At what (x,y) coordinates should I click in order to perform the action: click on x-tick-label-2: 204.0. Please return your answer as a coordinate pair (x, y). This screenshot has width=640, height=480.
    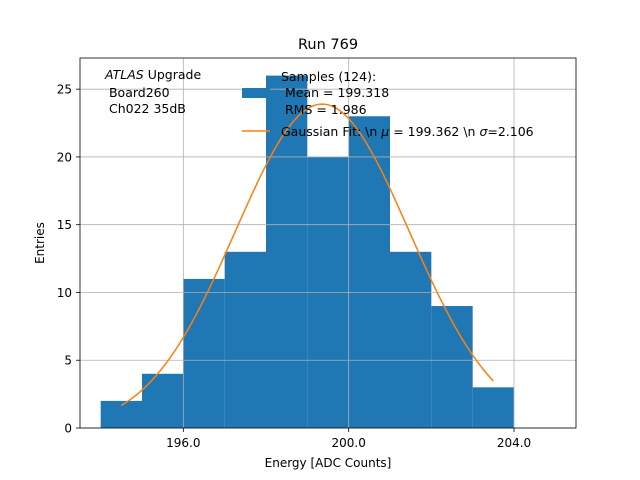
    Looking at the image, I should click on (514, 443).